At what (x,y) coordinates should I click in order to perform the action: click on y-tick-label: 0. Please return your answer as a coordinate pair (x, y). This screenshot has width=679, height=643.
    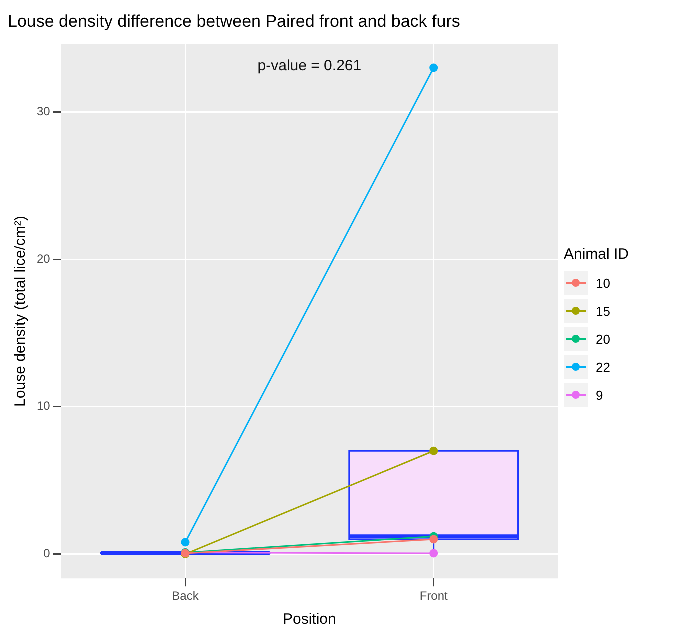
    Looking at the image, I should click on (47, 553).